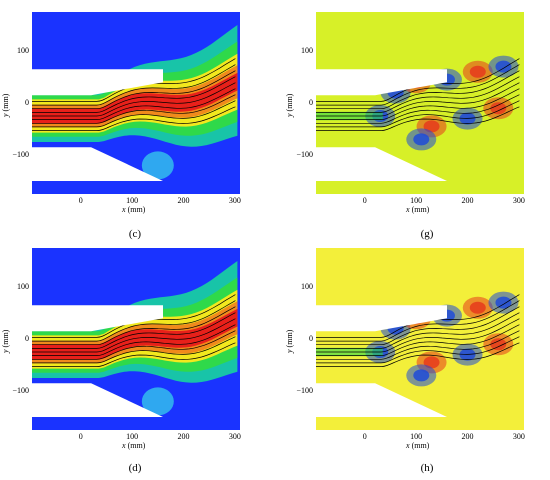  What do you see at coordinates (135, 234) in the screenshot?
I see `panel-caption: (c)` at bounding box center [135, 234].